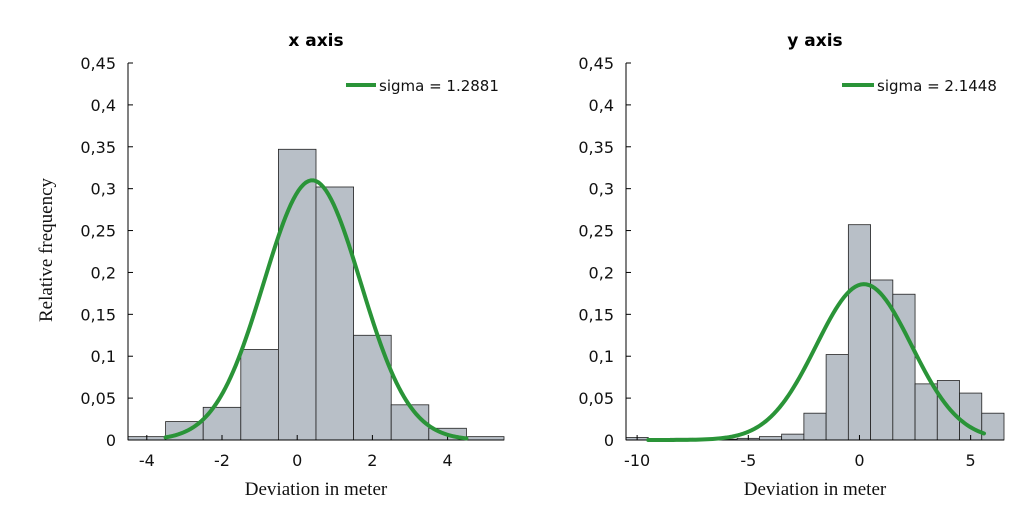 The width and height of the screenshot is (1030, 520). What do you see at coordinates (147, 460) in the screenshot?
I see `x-tick-label: -4` at bounding box center [147, 460].